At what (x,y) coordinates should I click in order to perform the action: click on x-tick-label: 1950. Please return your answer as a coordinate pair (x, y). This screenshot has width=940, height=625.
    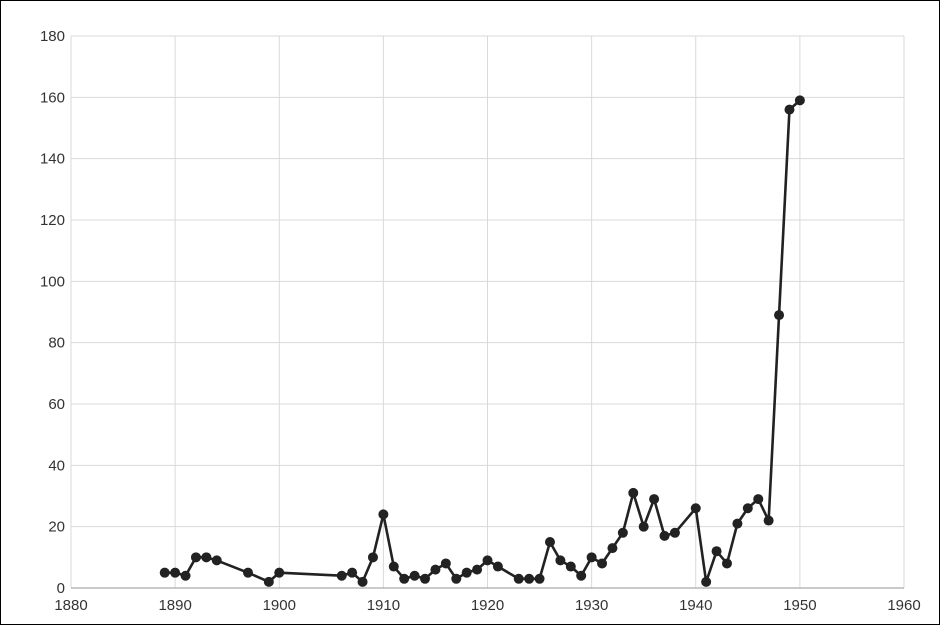
    Looking at the image, I should click on (799, 605).